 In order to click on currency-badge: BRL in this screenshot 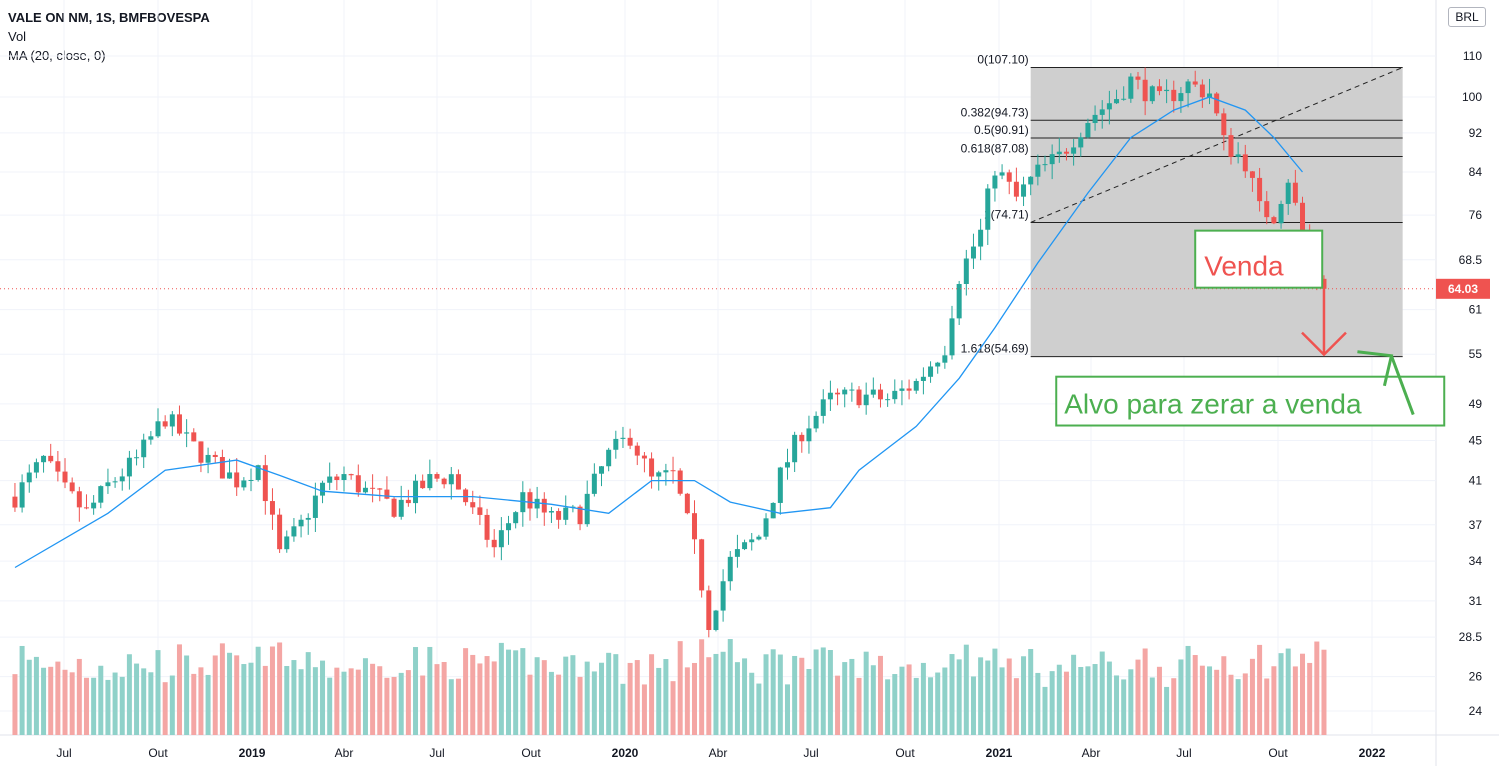, I will do `click(1467, 17)`.